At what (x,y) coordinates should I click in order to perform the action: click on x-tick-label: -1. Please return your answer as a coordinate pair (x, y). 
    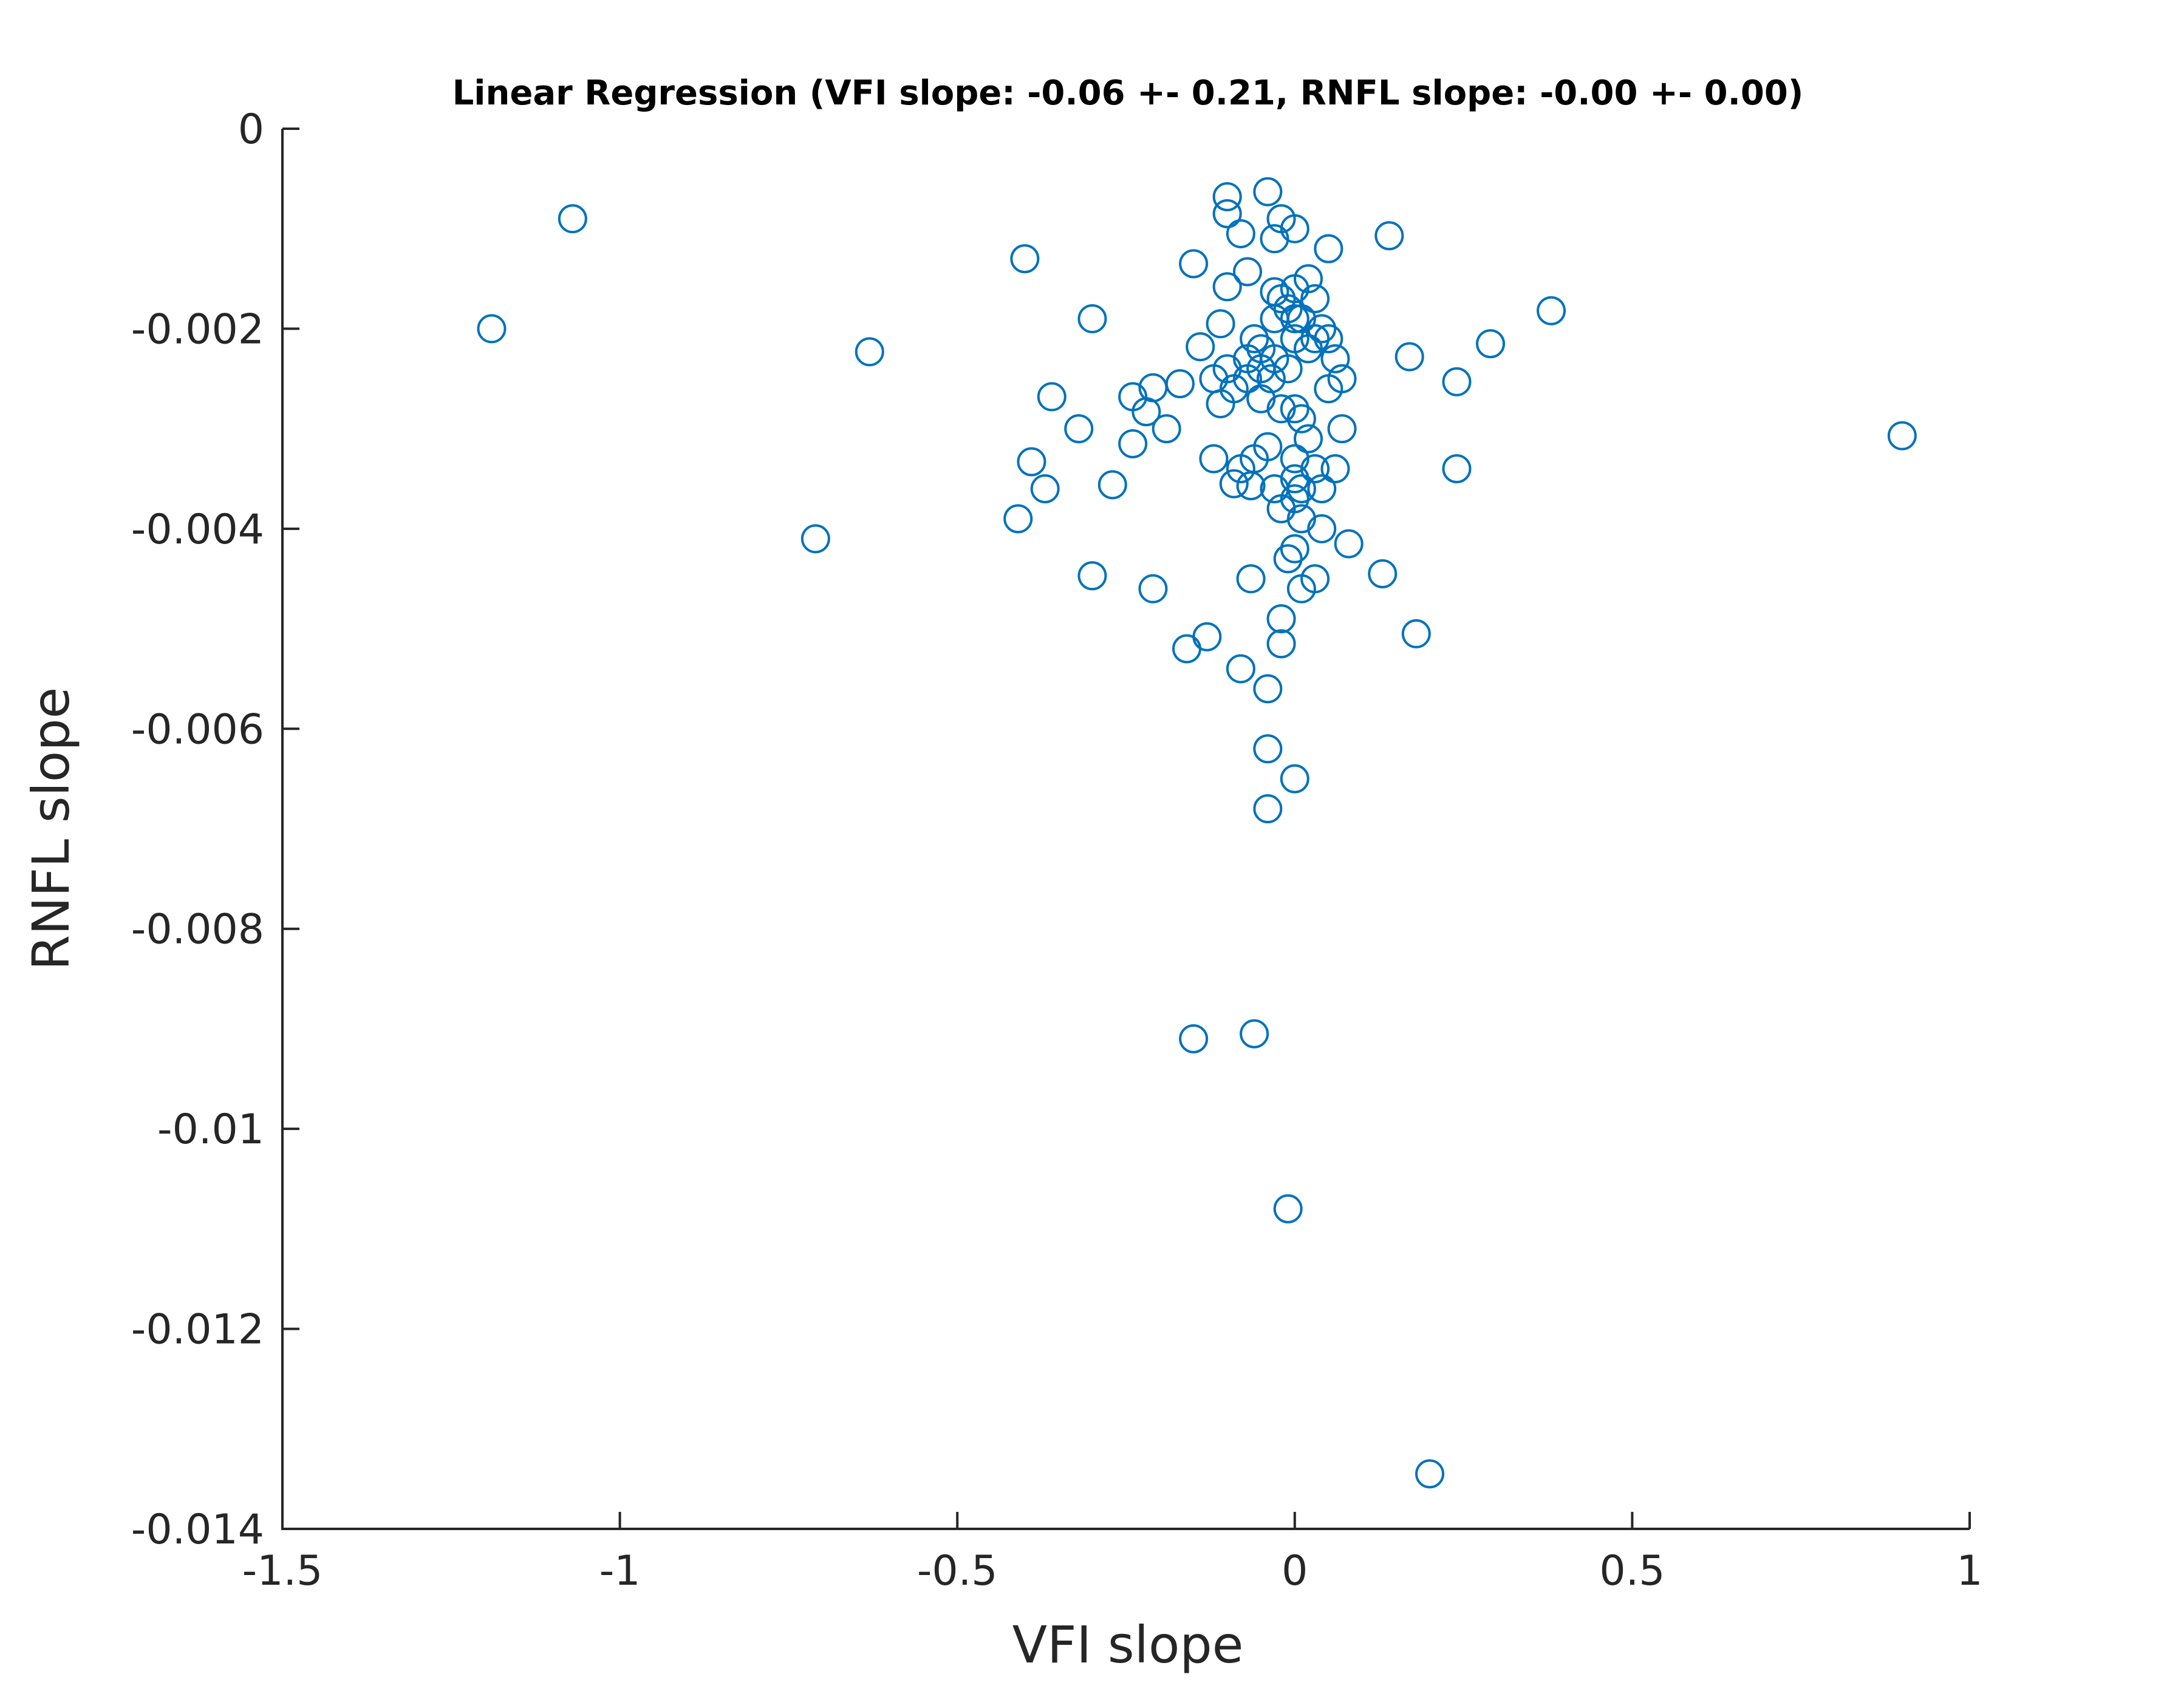
    Looking at the image, I should click on (620, 1571).